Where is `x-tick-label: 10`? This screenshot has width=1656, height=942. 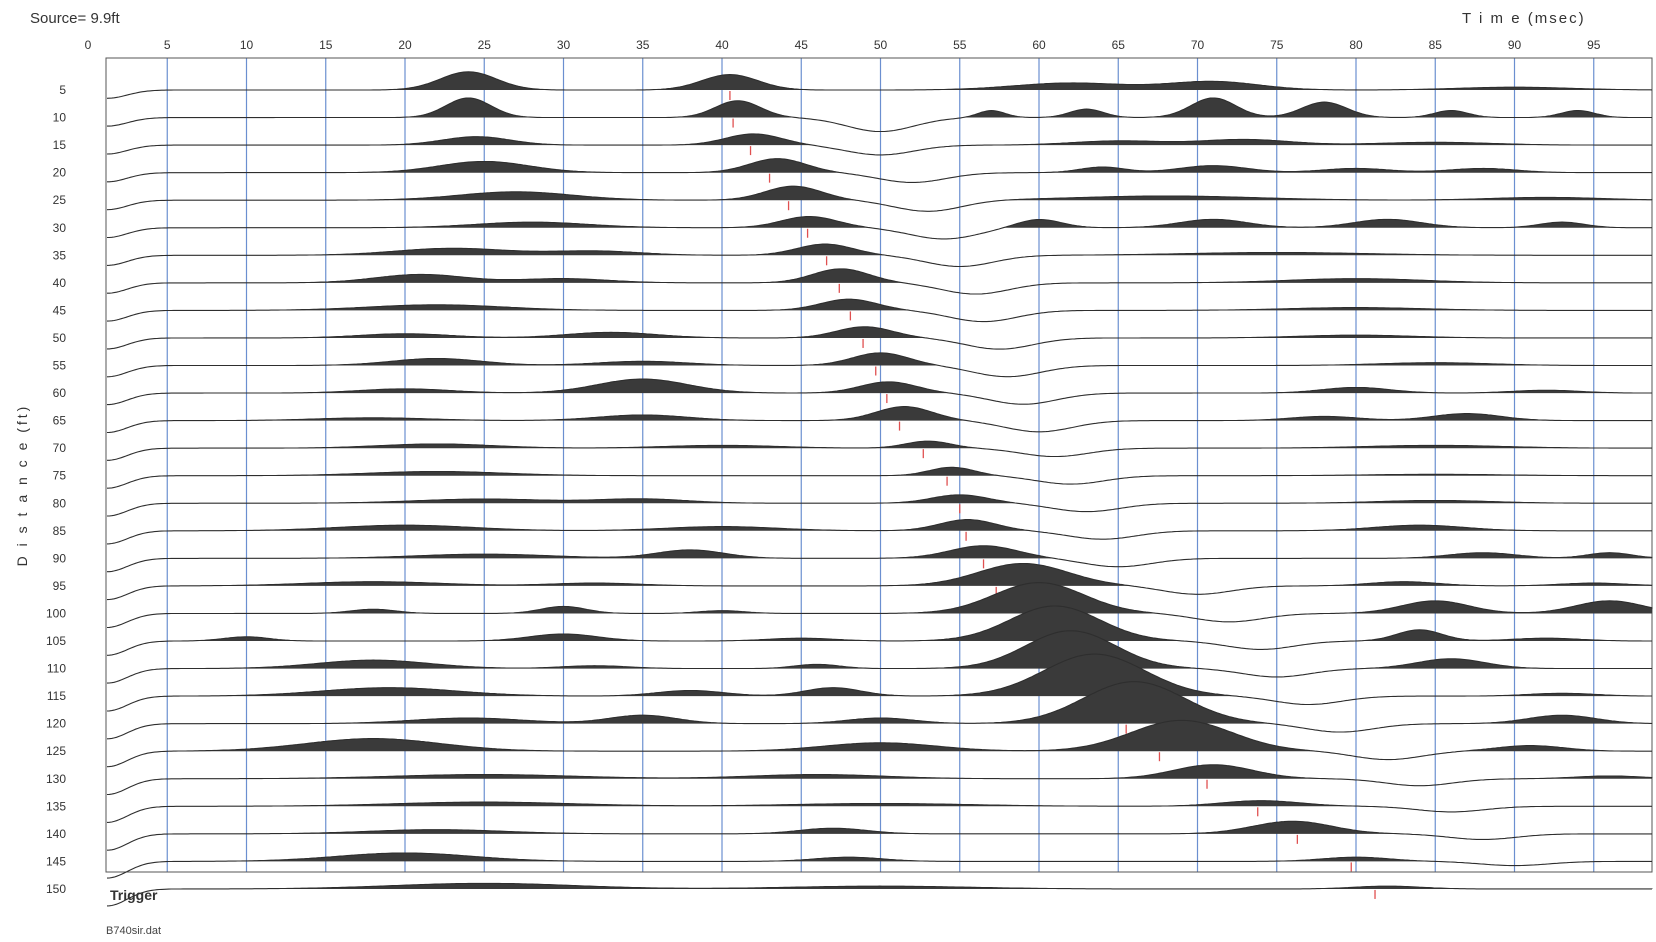
x-tick-label: 10 is located at coordinates (247, 45).